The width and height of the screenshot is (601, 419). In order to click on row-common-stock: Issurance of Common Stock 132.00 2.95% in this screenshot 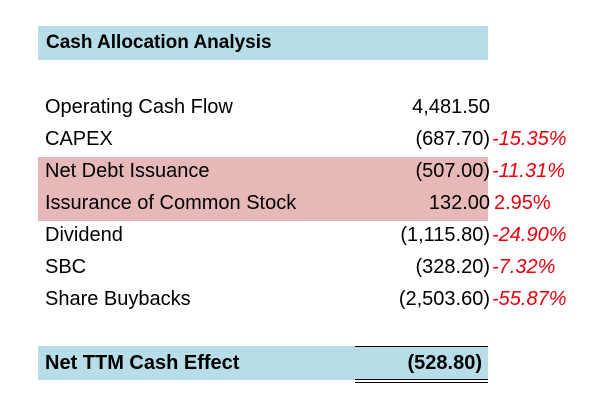, I will do `click(310, 205)`.